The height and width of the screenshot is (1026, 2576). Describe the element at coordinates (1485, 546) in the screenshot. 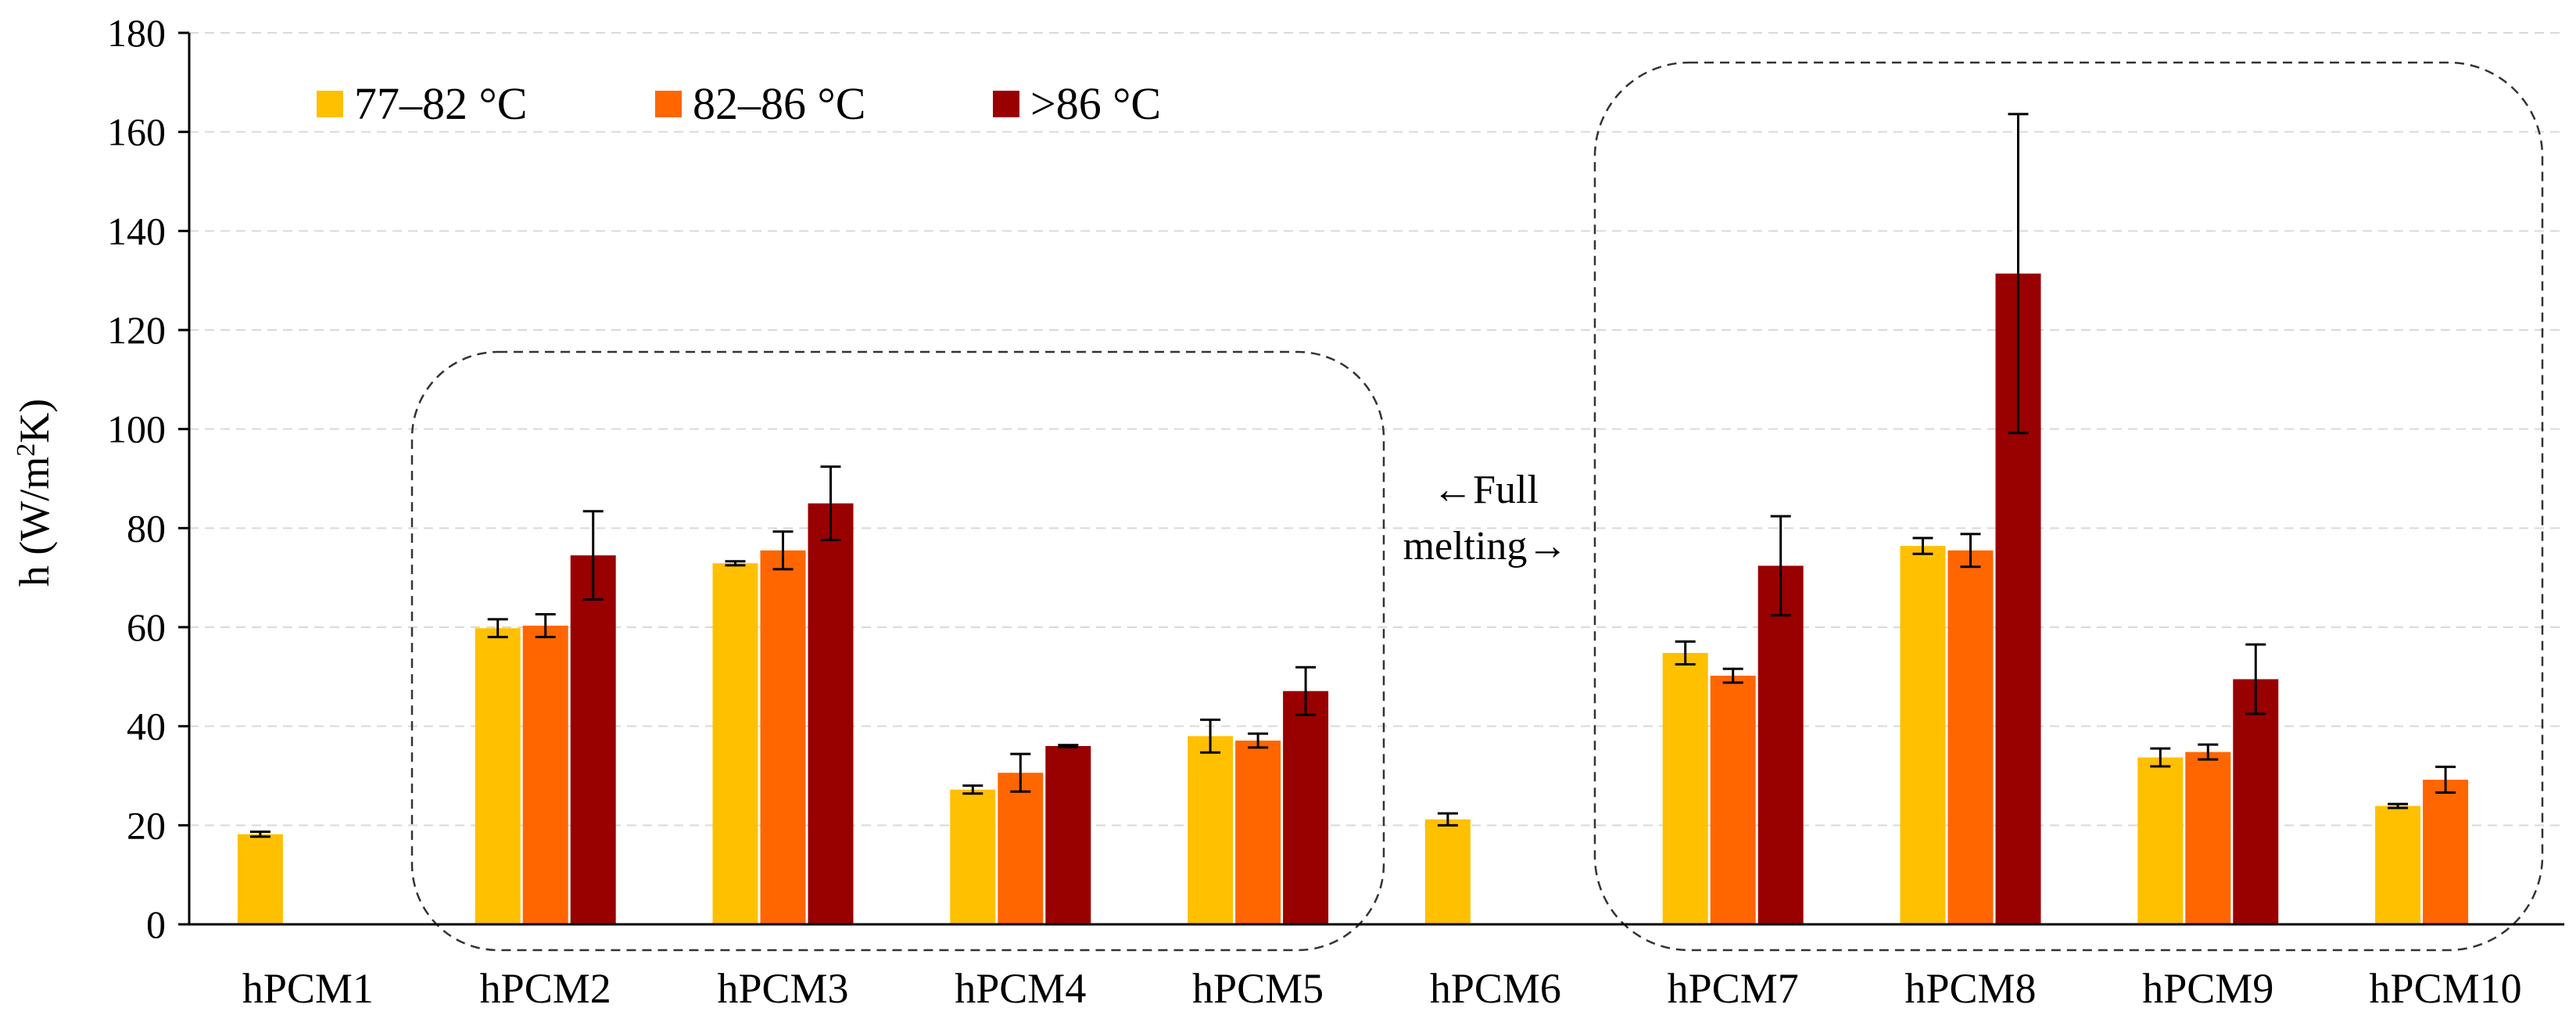

I see `full-melting-annotation-line2: melting→` at that location.